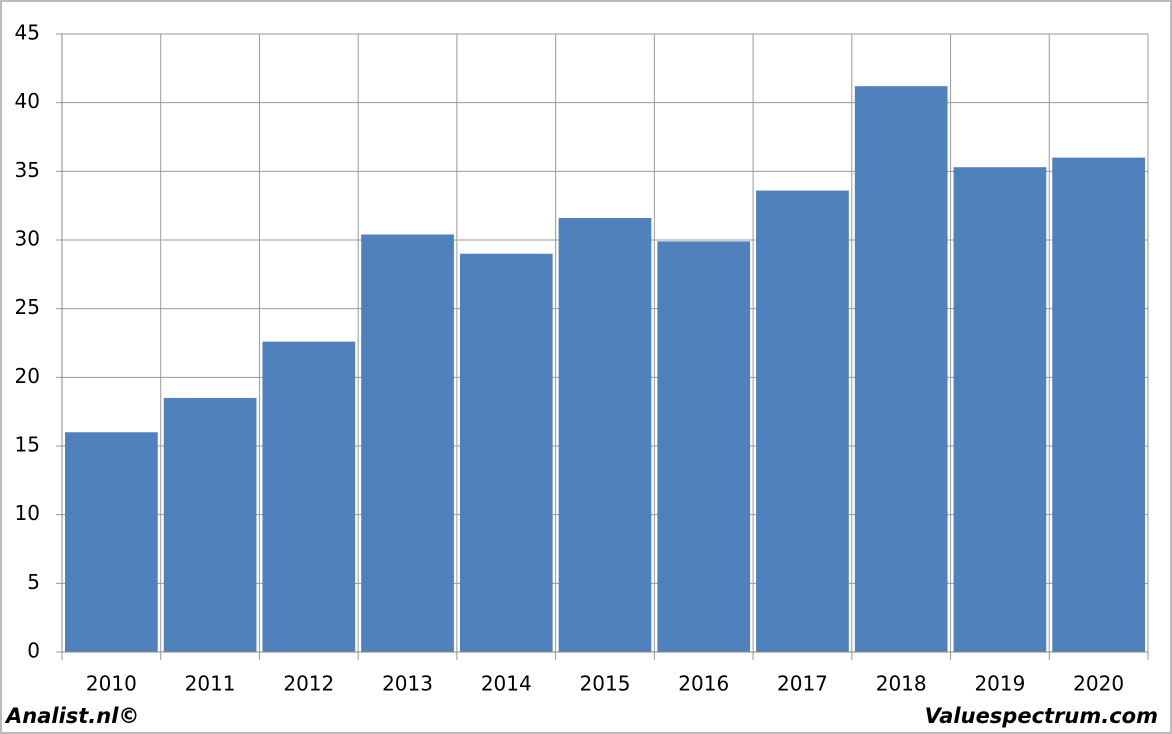  What do you see at coordinates (33, 651) in the screenshot?
I see `y-tick-label: 0` at bounding box center [33, 651].